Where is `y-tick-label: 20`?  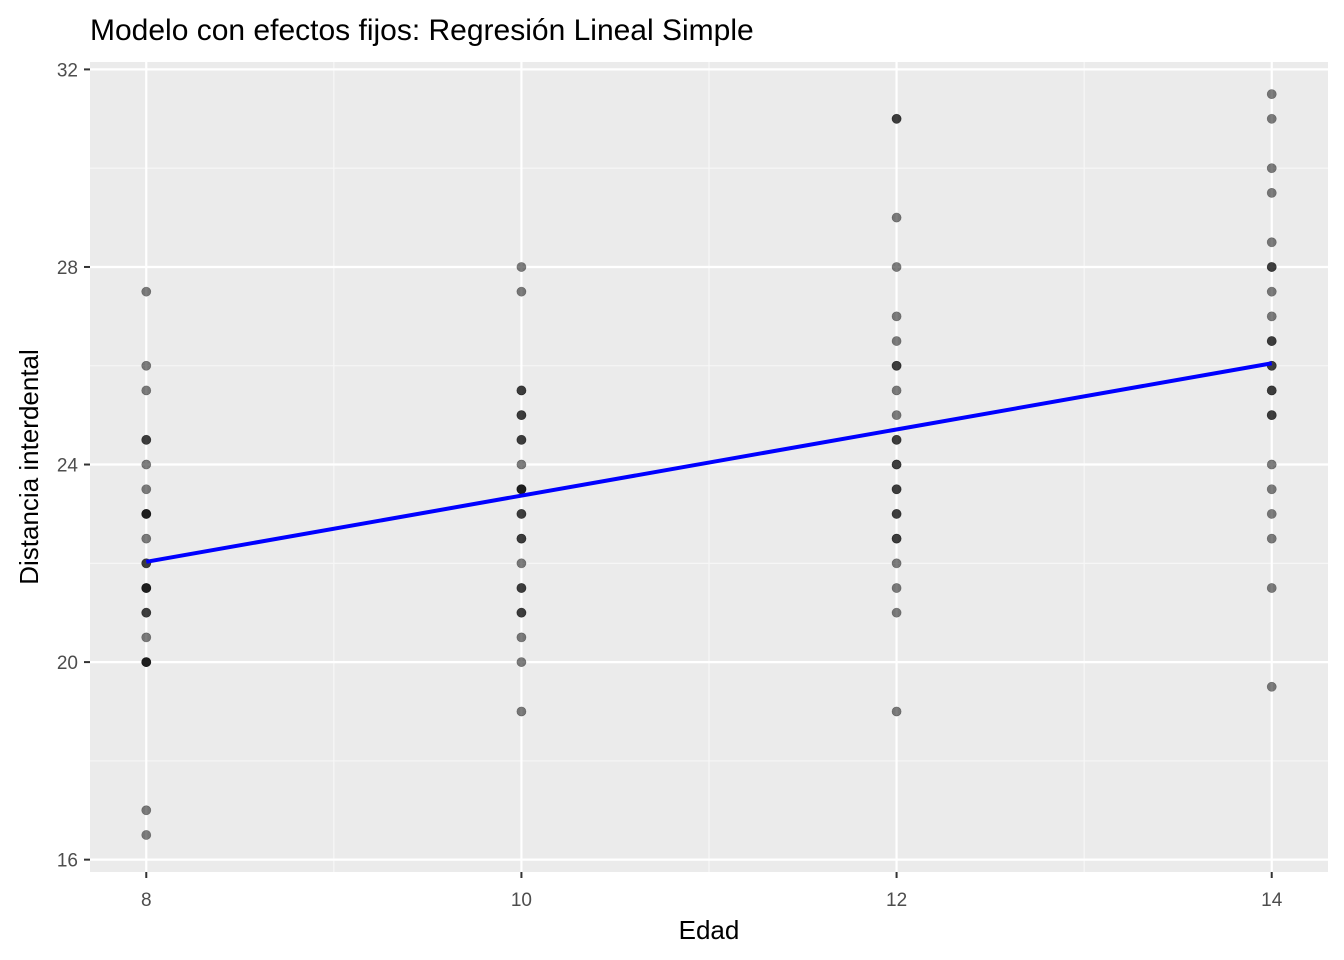 y-tick-label: 20 is located at coordinates (67, 663).